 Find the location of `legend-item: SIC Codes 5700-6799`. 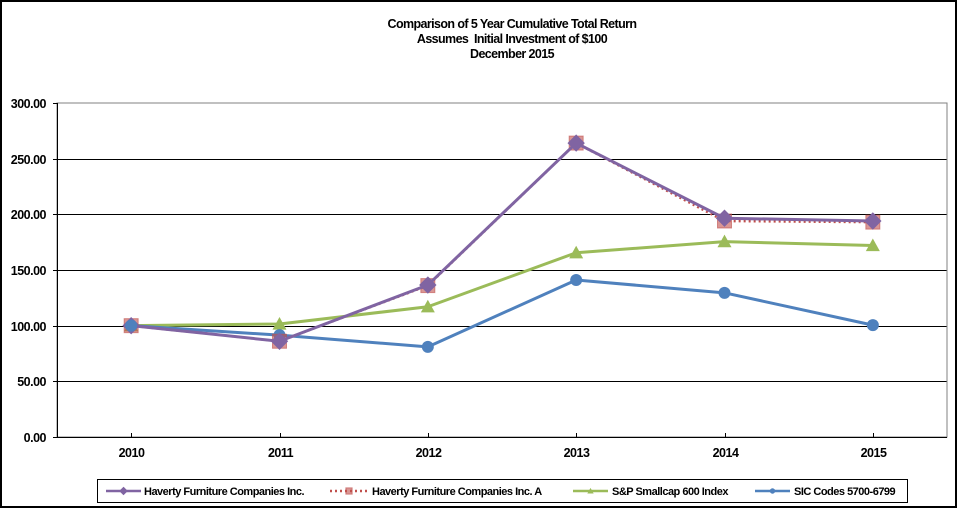

legend-item: SIC Codes 5700-6799 is located at coordinates (825, 492).